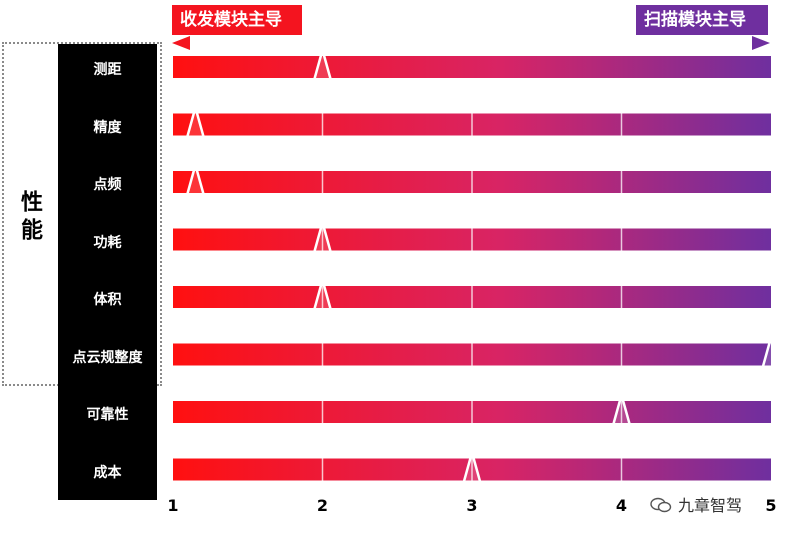 This screenshot has width=790, height=533. I want to click on rating-bar, so click(472, 67).